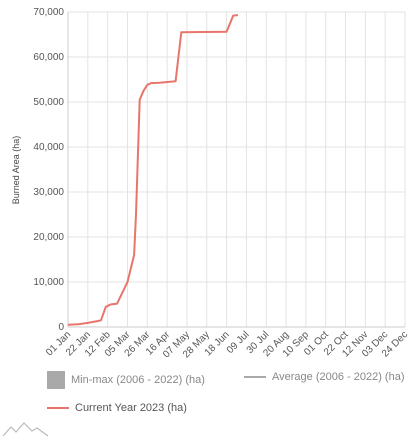 The width and height of the screenshot is (420, 440). I want to click on legend-item-current-year: Current Year 2023 (ha), so click(117, 408).